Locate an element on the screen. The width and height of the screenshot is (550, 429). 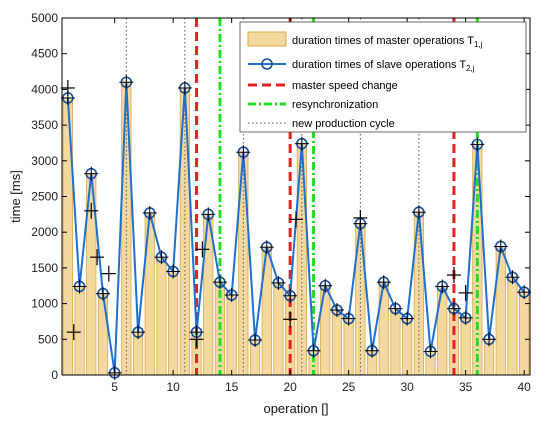
x-tick-label: 10 is located at coordinates (173, 387).